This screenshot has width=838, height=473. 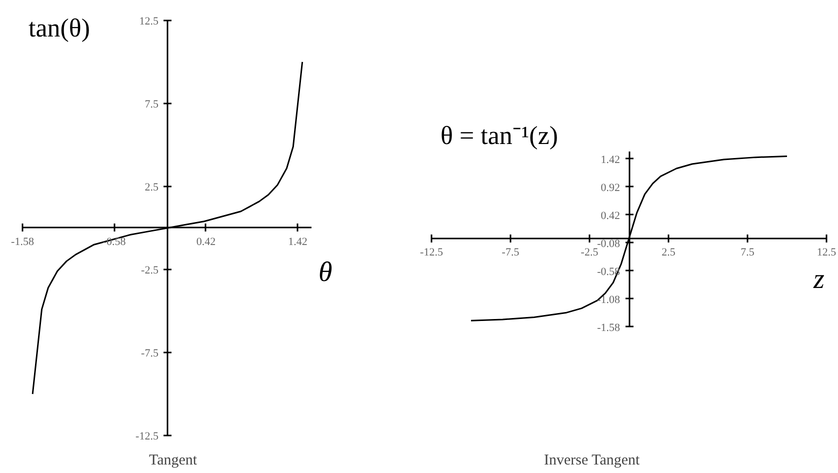 What do you see at coordinates (669, 252) in the screenshot?
I see `x-tick-label: 2.5` at bounding box center [669, 252].